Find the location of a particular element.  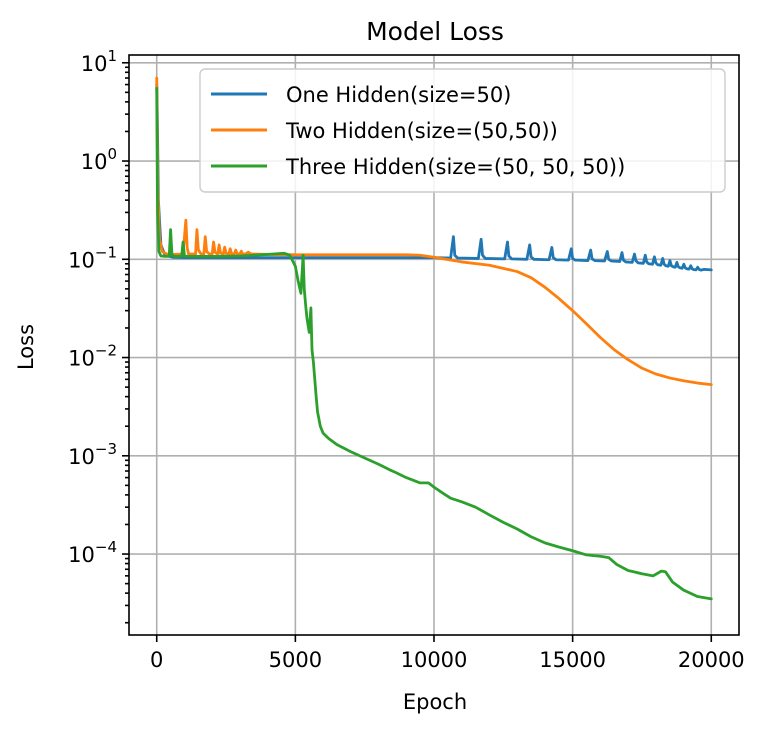

x-tick-label: 20000 is located at coordinates (711, 660).